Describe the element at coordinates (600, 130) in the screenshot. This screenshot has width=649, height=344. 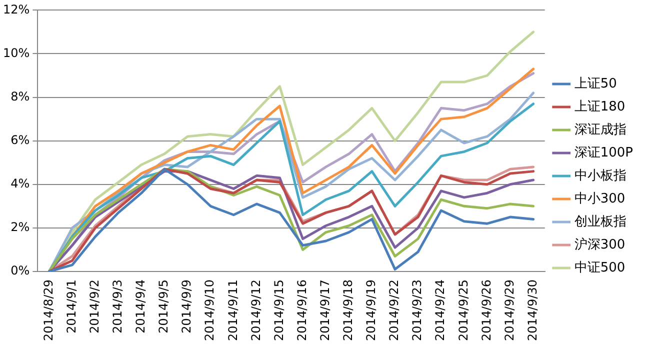
I see `legend-label: 深证成指` at that location.